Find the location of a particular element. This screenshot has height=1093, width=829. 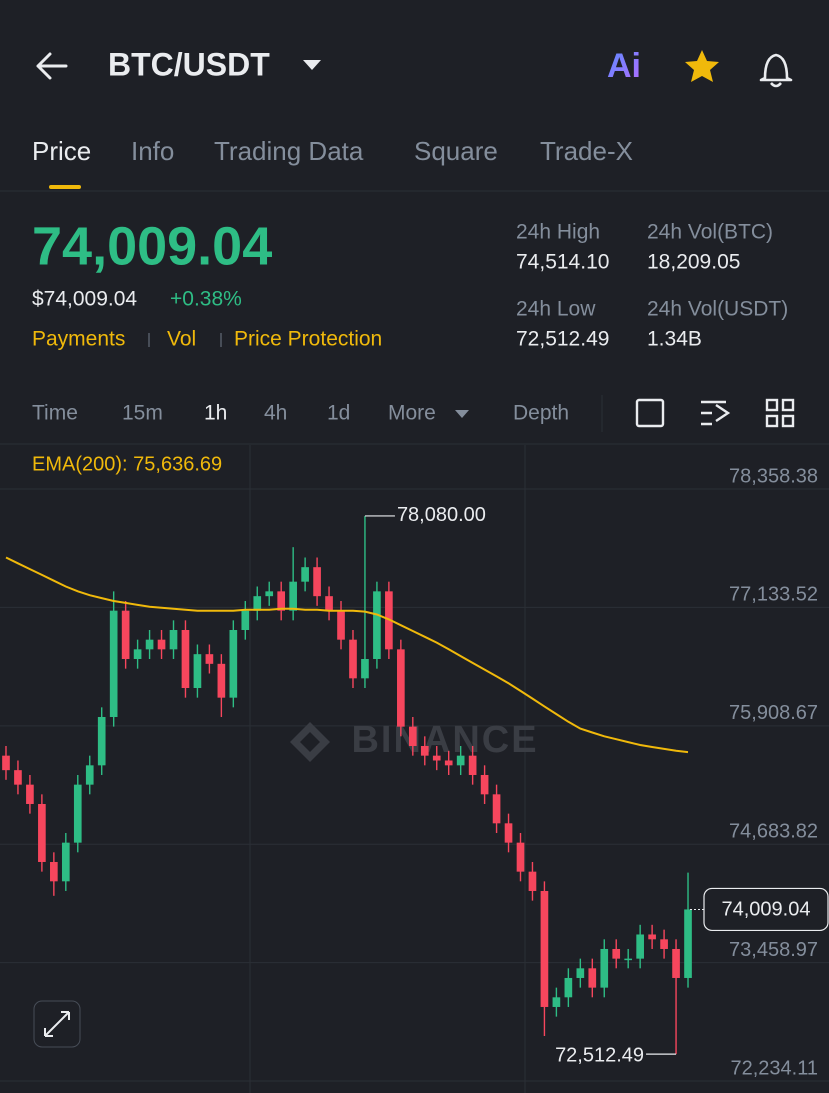

fullscreen-icon is located at coordinates (57, 1024).